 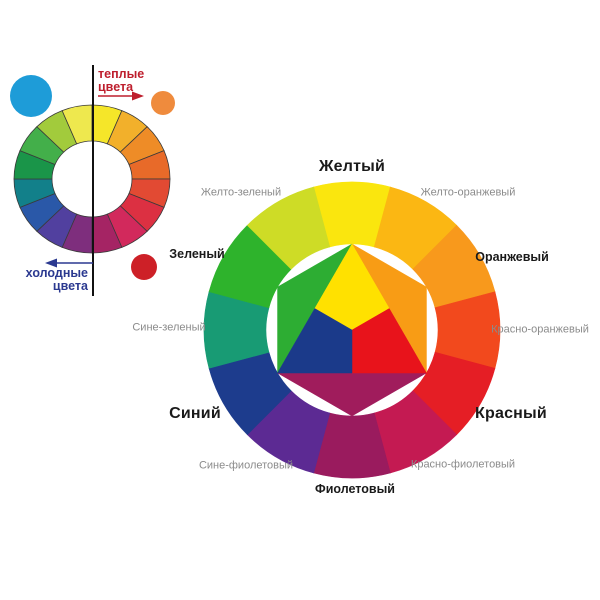 What do you see at coordinates (512, 256) in the screenshot?
I see `wheel-label-orange: Оранжевый` at bounding box center [512, 256].